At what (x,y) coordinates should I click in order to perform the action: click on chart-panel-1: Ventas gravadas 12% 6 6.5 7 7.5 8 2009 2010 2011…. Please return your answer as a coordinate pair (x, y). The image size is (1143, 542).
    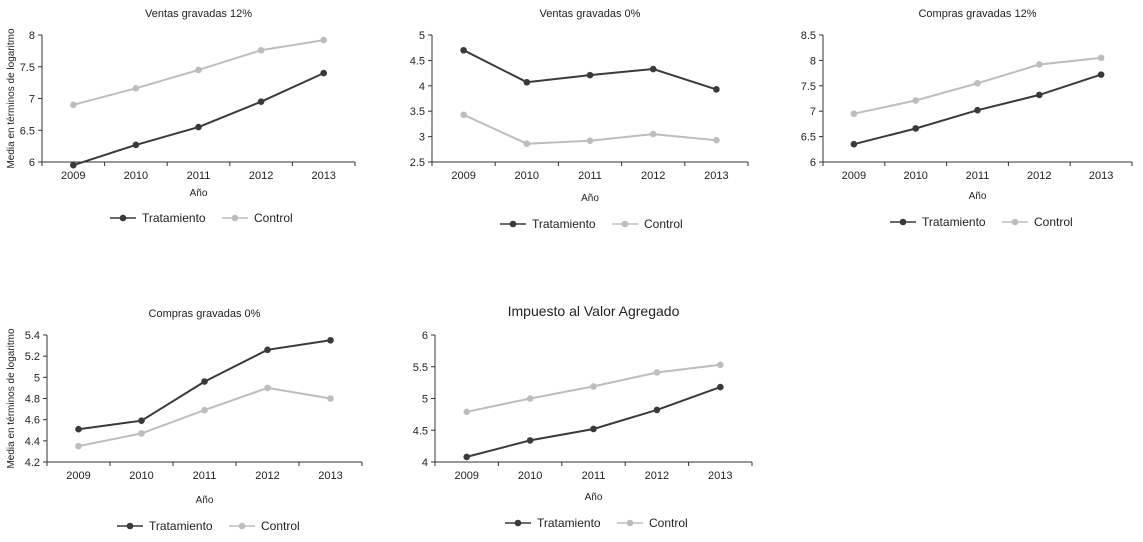
    Looking at the image, I should click on (181, 116).